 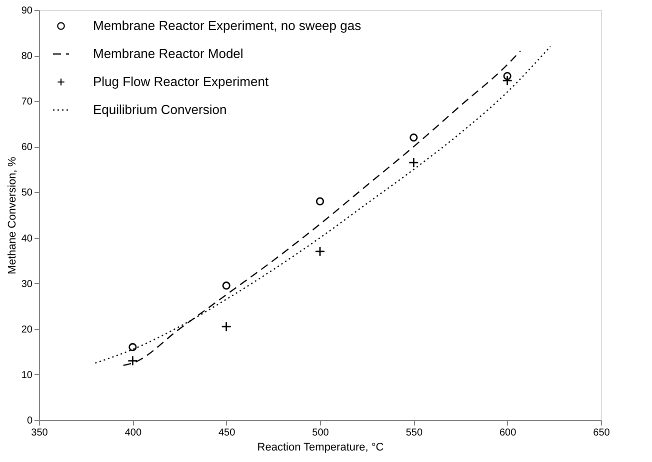 I want to click on x-tick-label: 600, so click(x=508, y=433).